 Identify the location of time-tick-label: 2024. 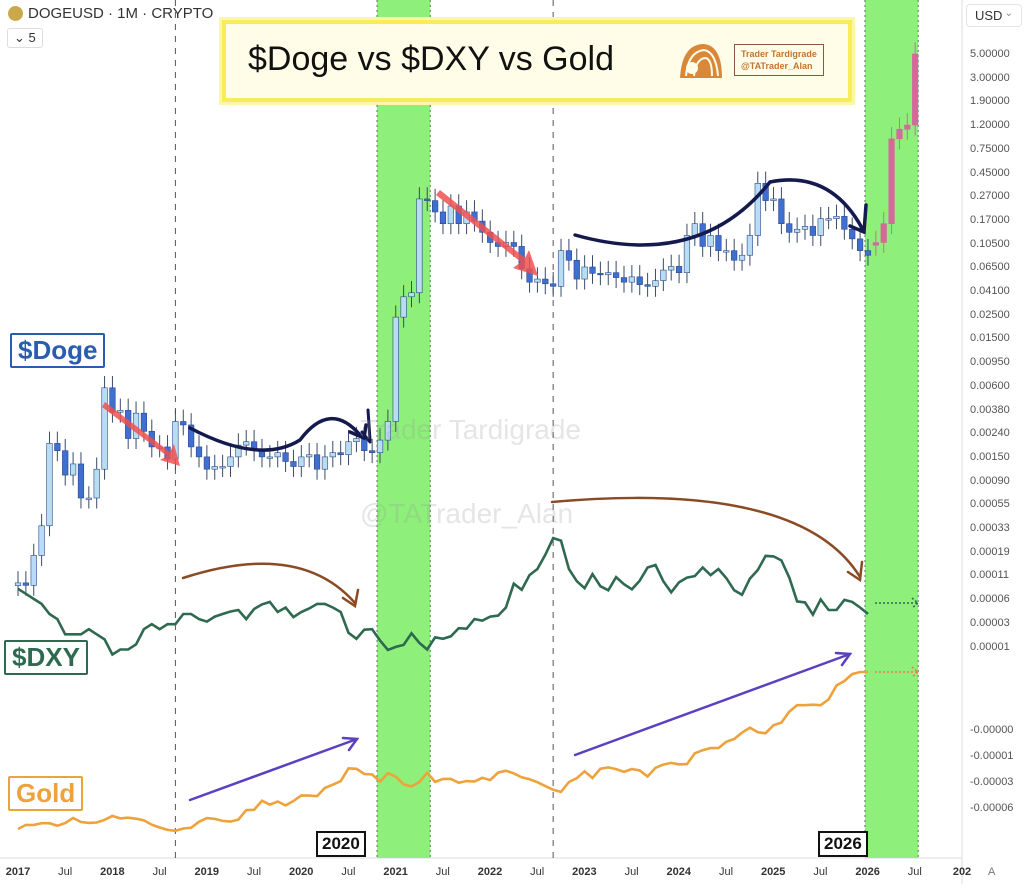
(679, 872).